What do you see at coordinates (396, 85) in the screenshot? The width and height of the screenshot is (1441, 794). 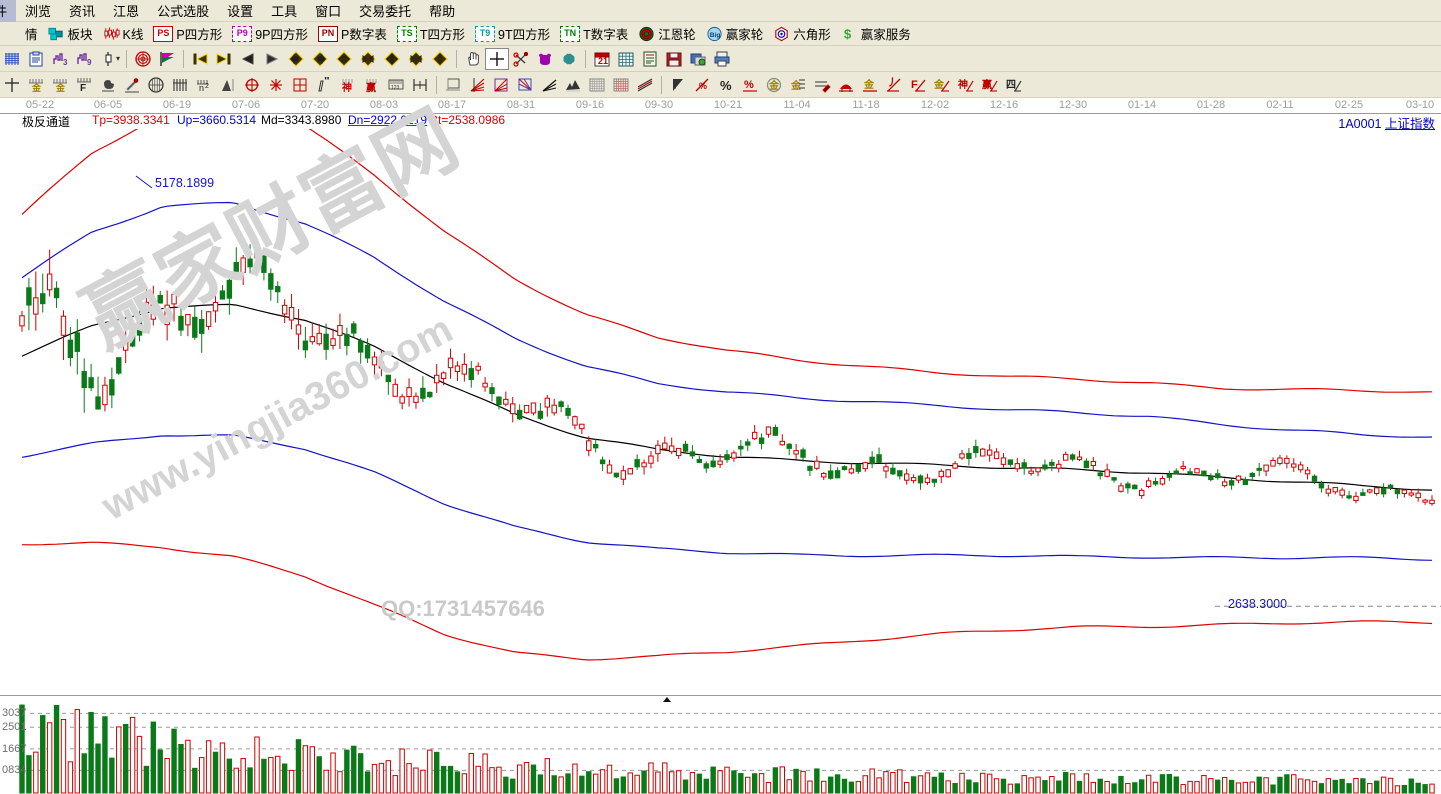 I see `ib-ruler-123: 123` at bounding box center [396, 85].